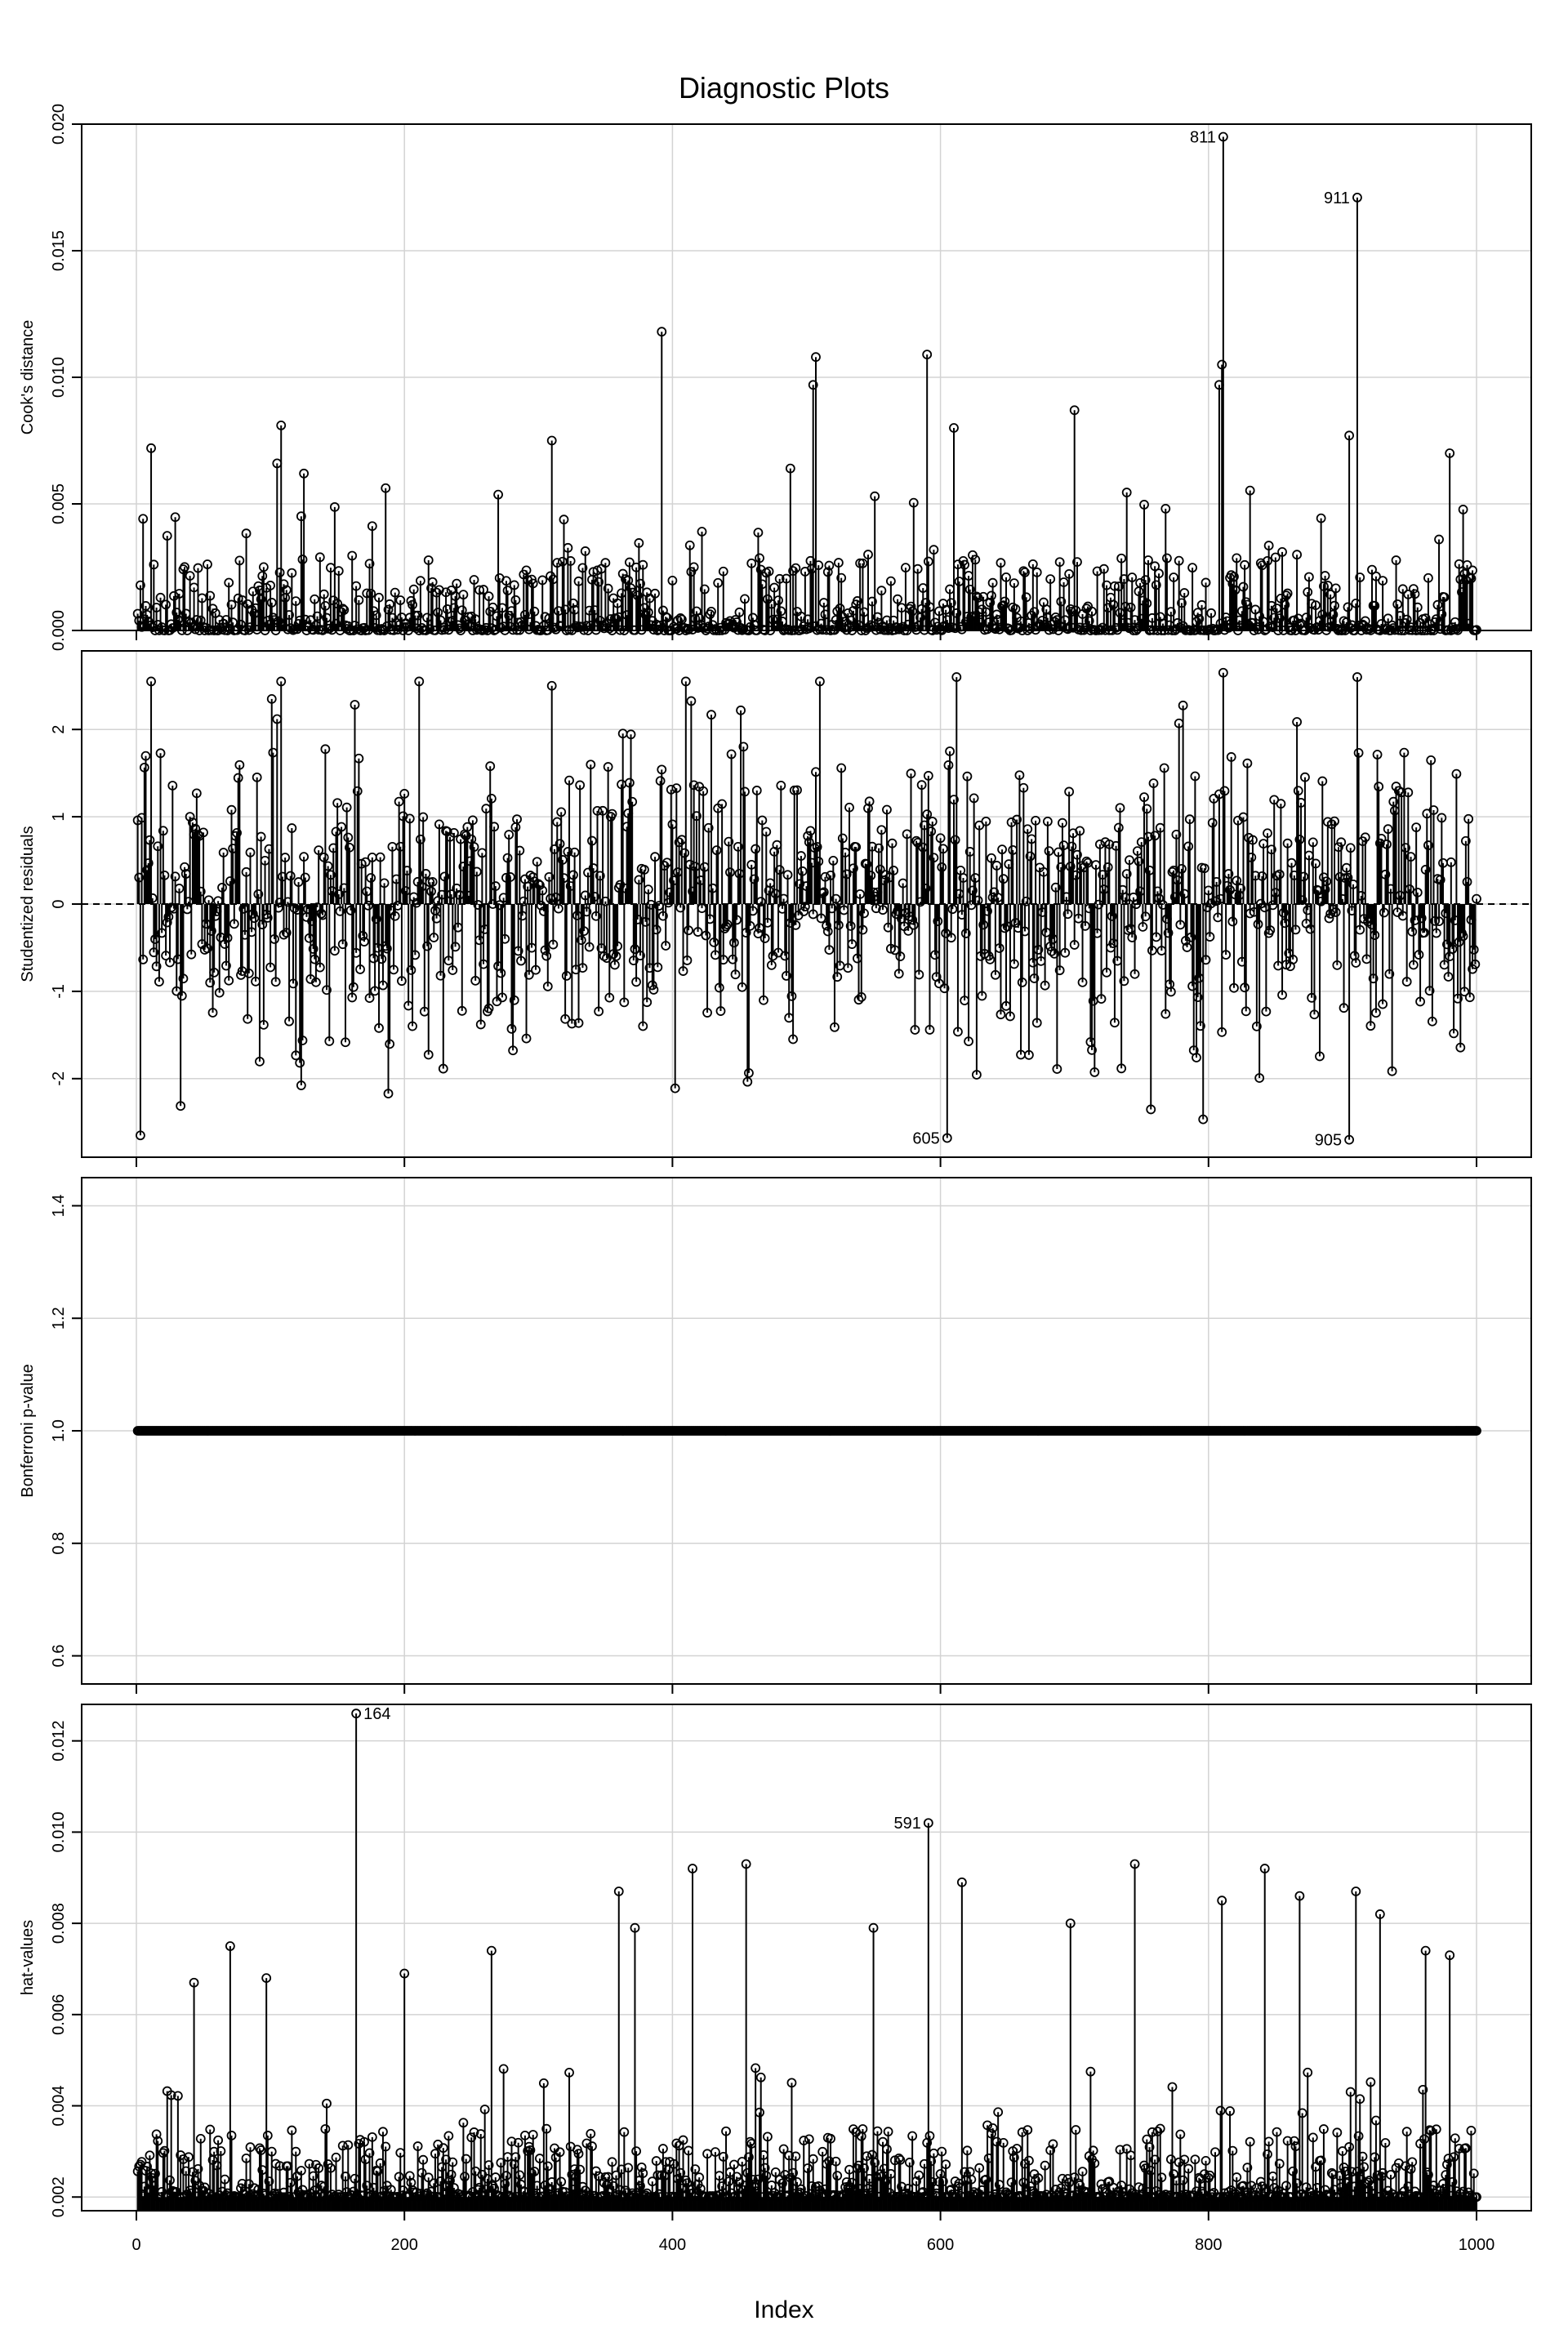 The image size is (1568, 2352). What do you see at coordinates (59, 125) in the screenshot?
I see `y-tick-label: 0.020` at bounding box center [59, 125].